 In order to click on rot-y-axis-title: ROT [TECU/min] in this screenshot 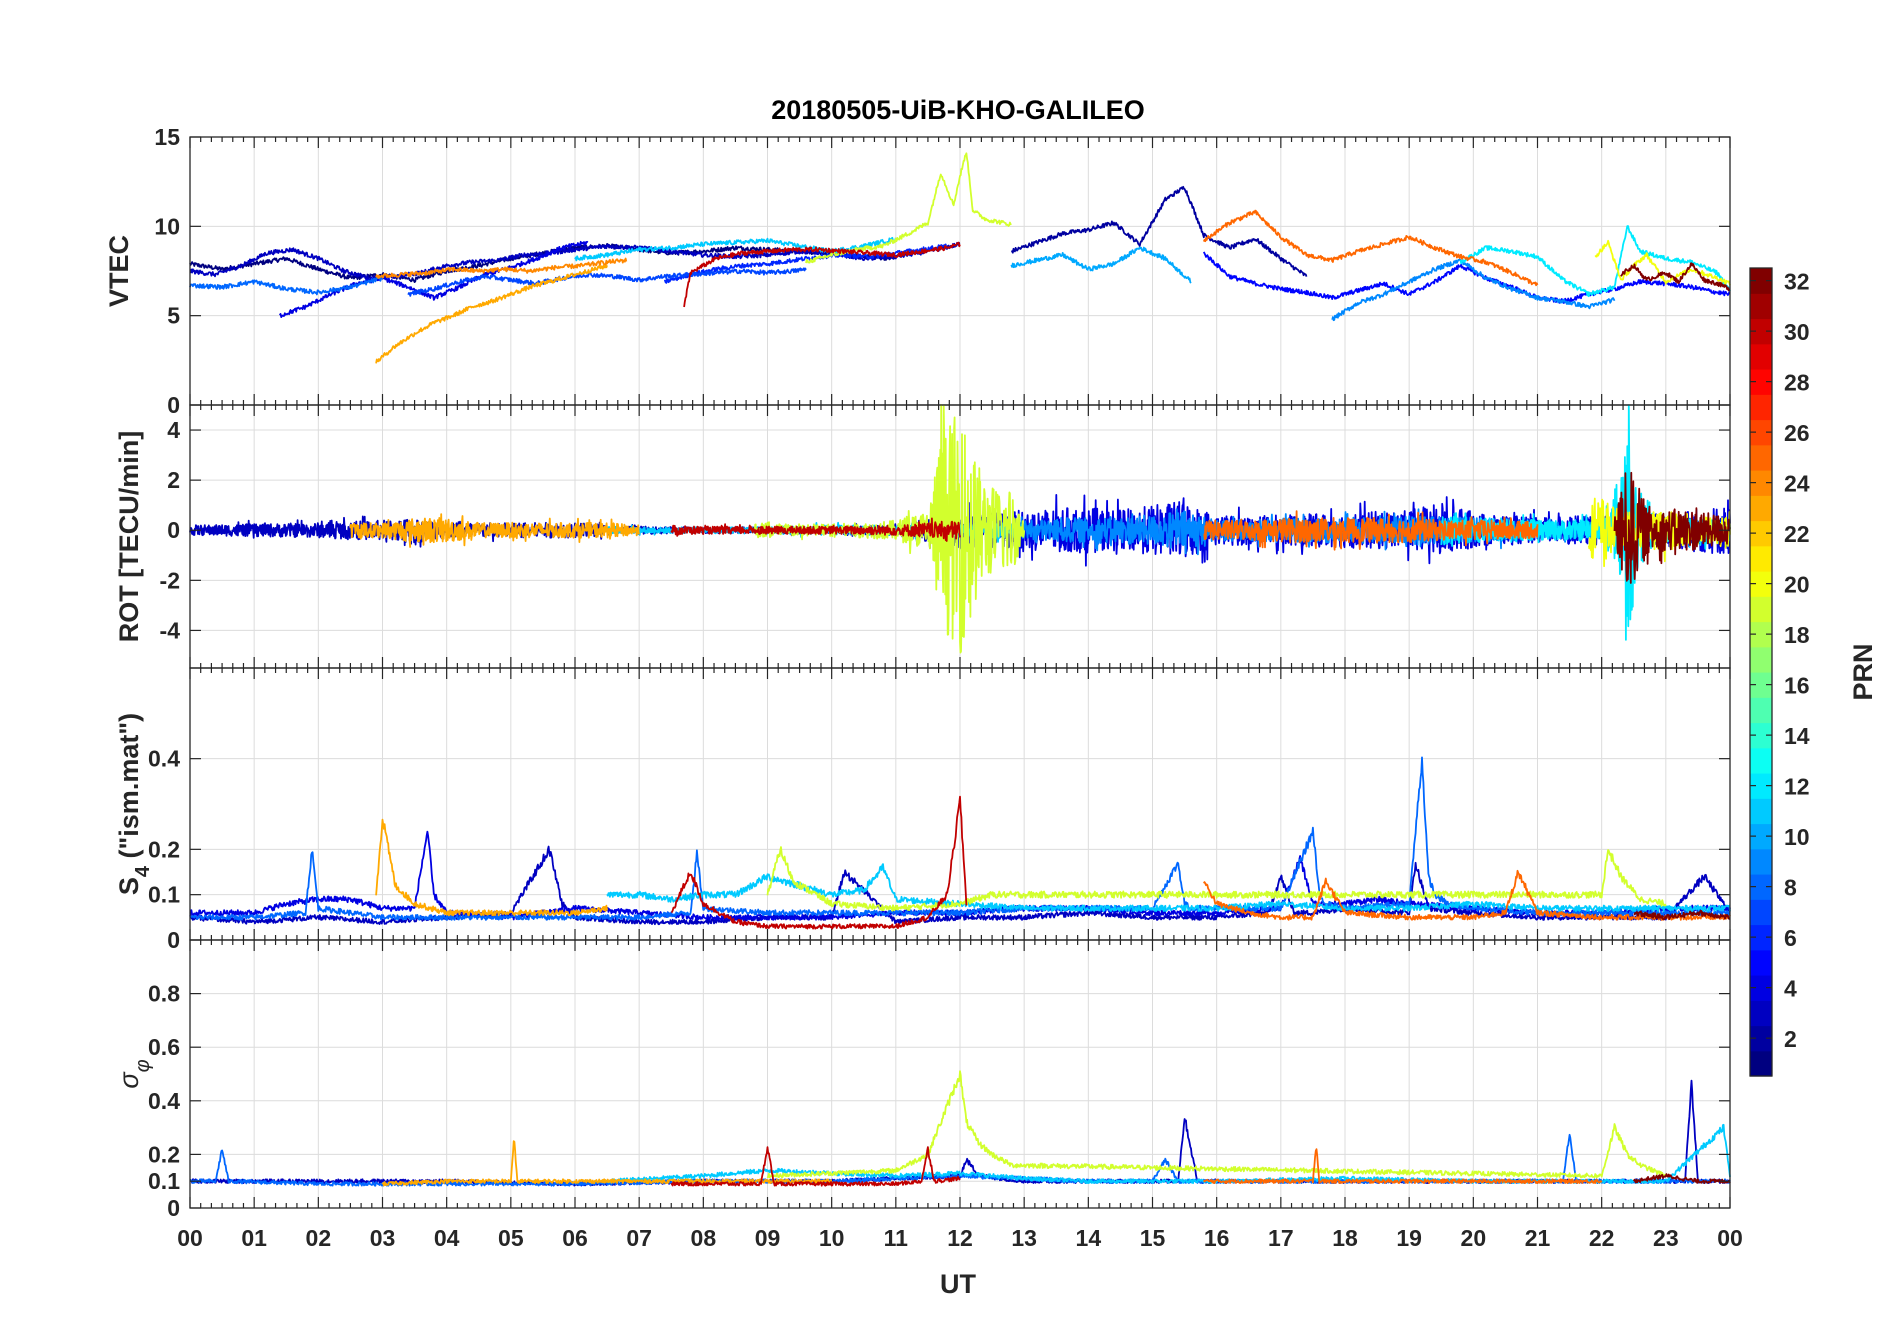, I will do `click(129, 536)`.